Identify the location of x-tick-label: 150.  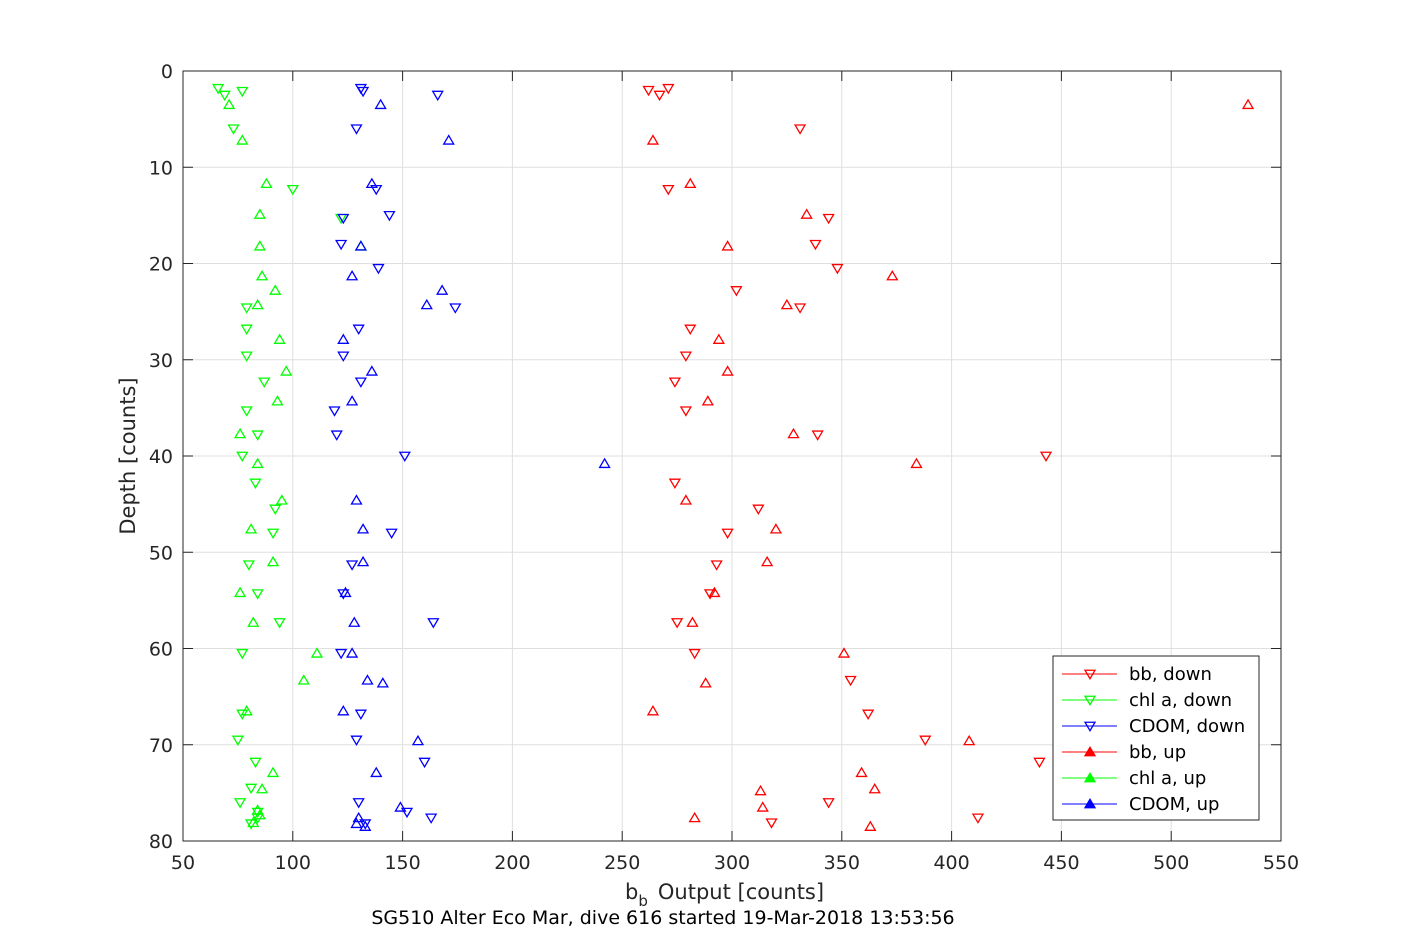
(402, 863).